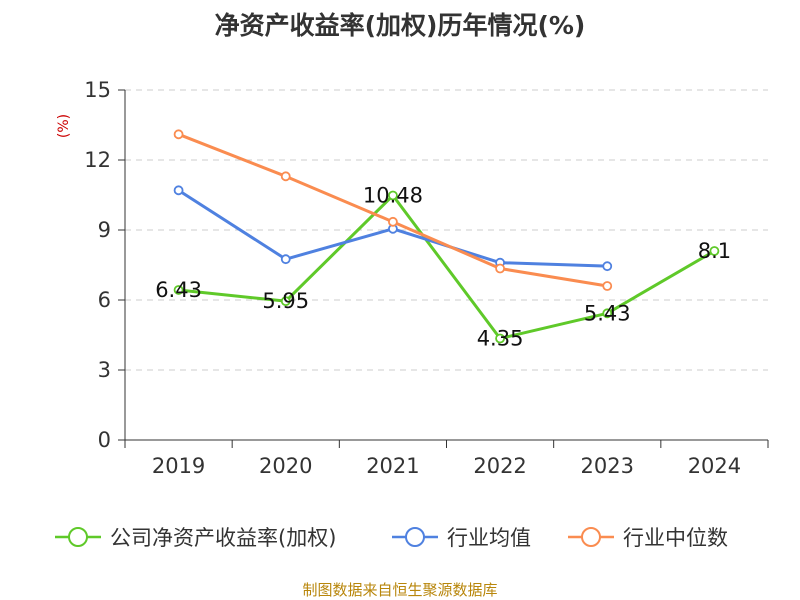 The width and height of the screenshot is (800, 600). I want to click on data-label: 5.43, so click(607, 313).